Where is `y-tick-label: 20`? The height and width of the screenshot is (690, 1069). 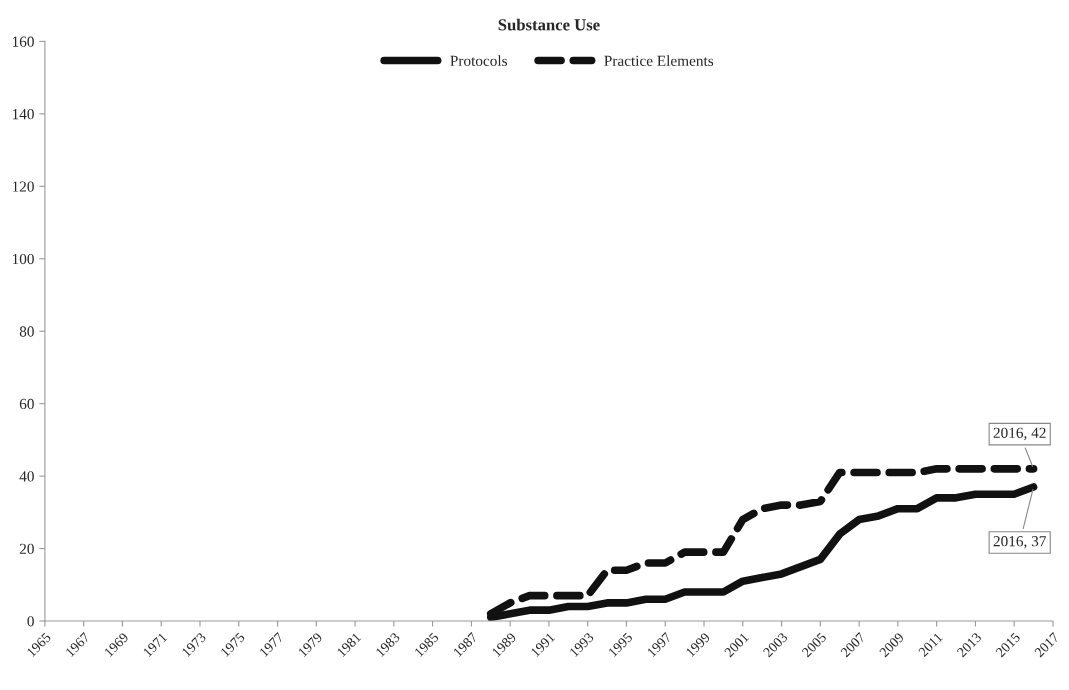 y-tick-label: 20 is located at coordinates (26, 548).